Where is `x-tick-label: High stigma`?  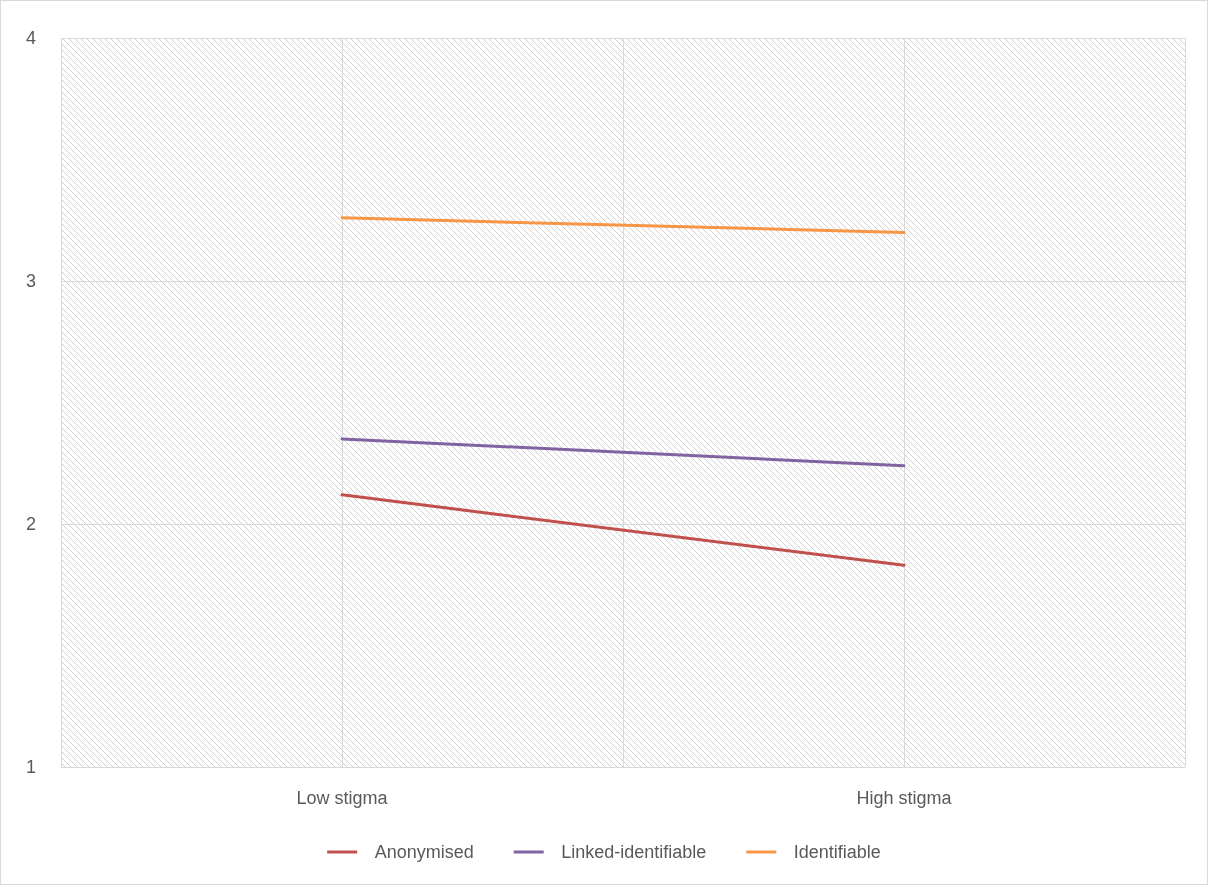
x-tick-label: High stigma is located at coordinates (904, 798).